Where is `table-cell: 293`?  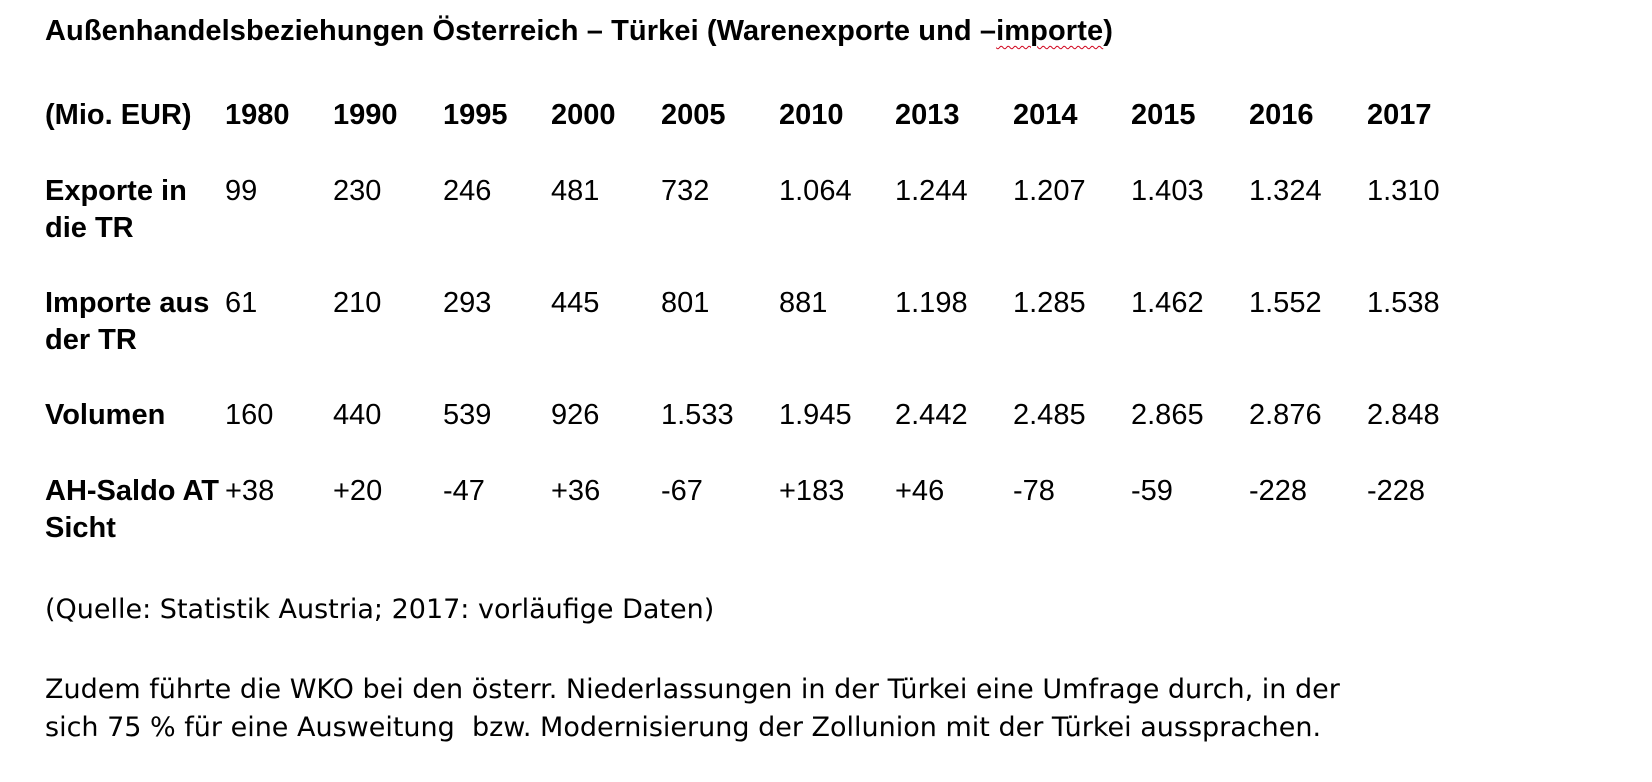
table-cell: 293 is located at coordinates (467, 303).